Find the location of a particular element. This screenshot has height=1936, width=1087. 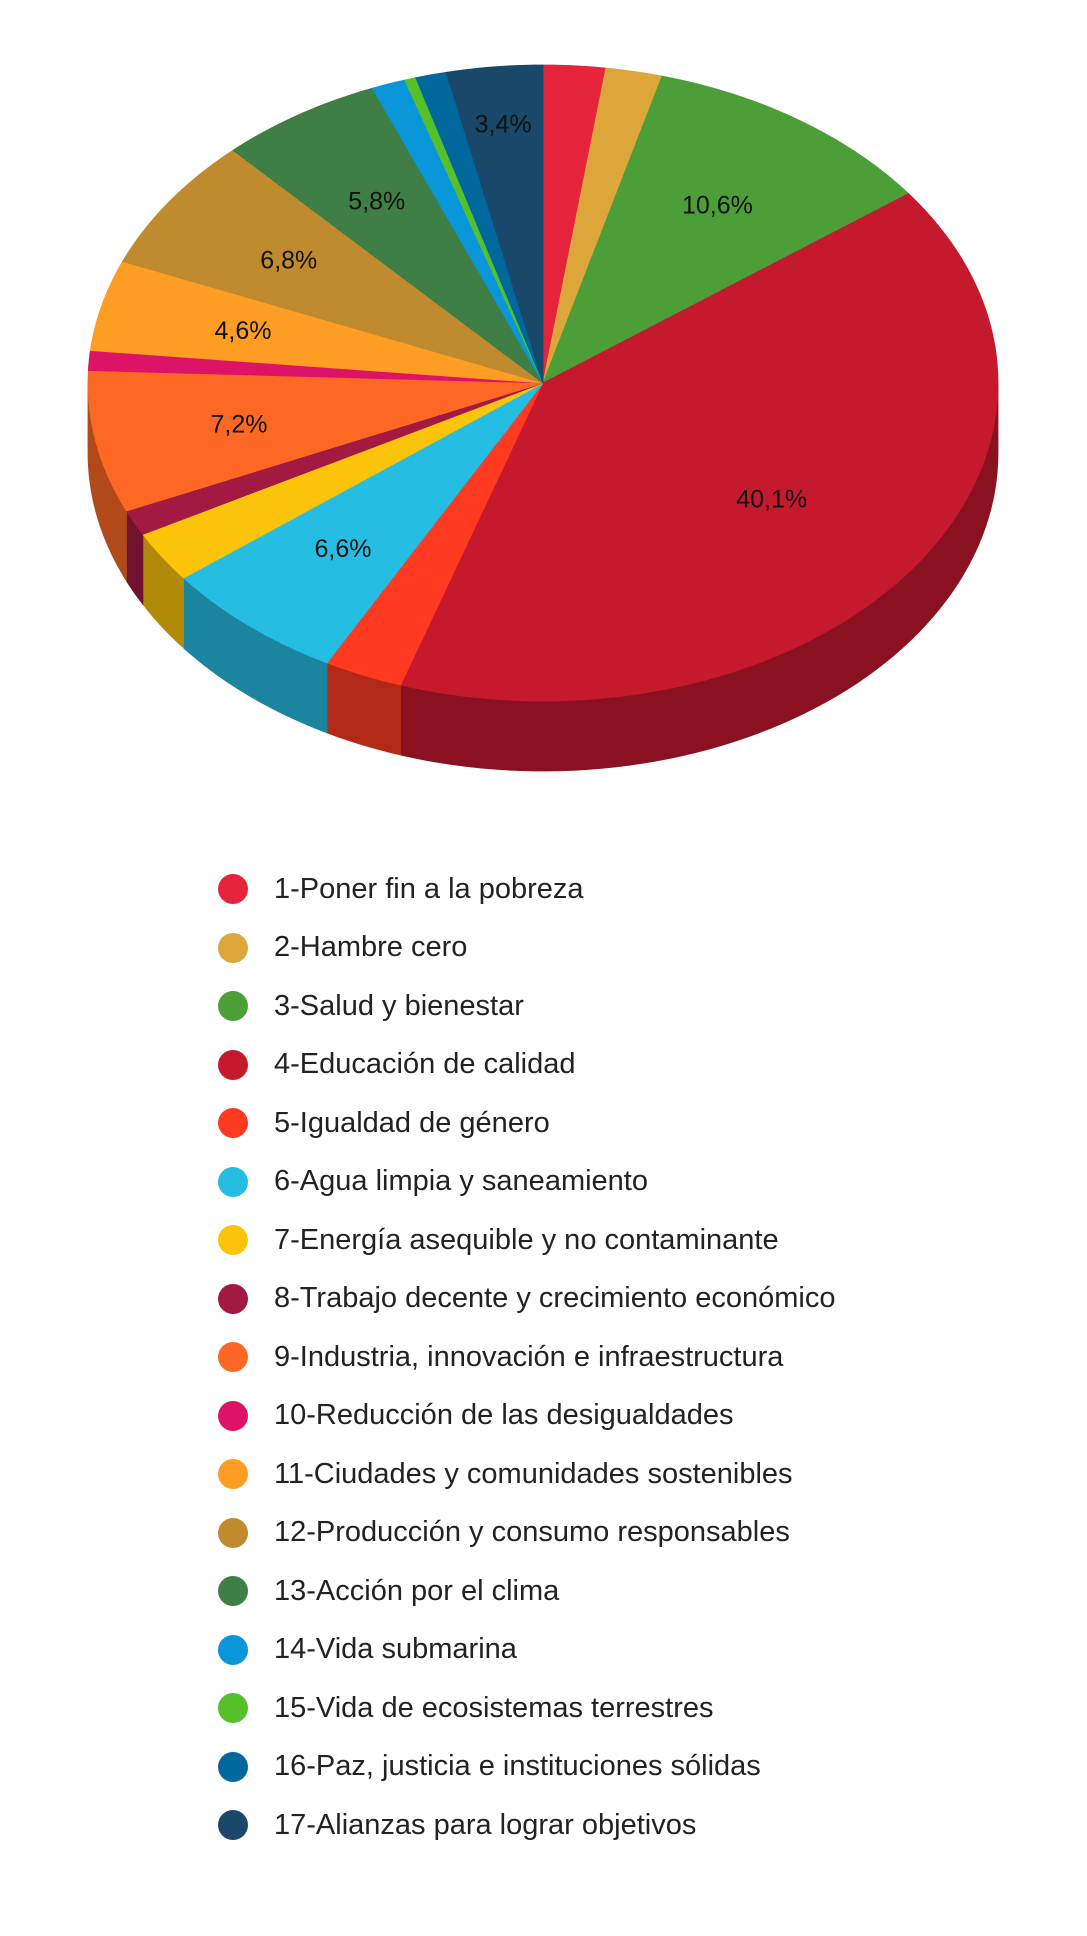

legend-label: 2-Hambre cero is located at coordinates (371, 947).